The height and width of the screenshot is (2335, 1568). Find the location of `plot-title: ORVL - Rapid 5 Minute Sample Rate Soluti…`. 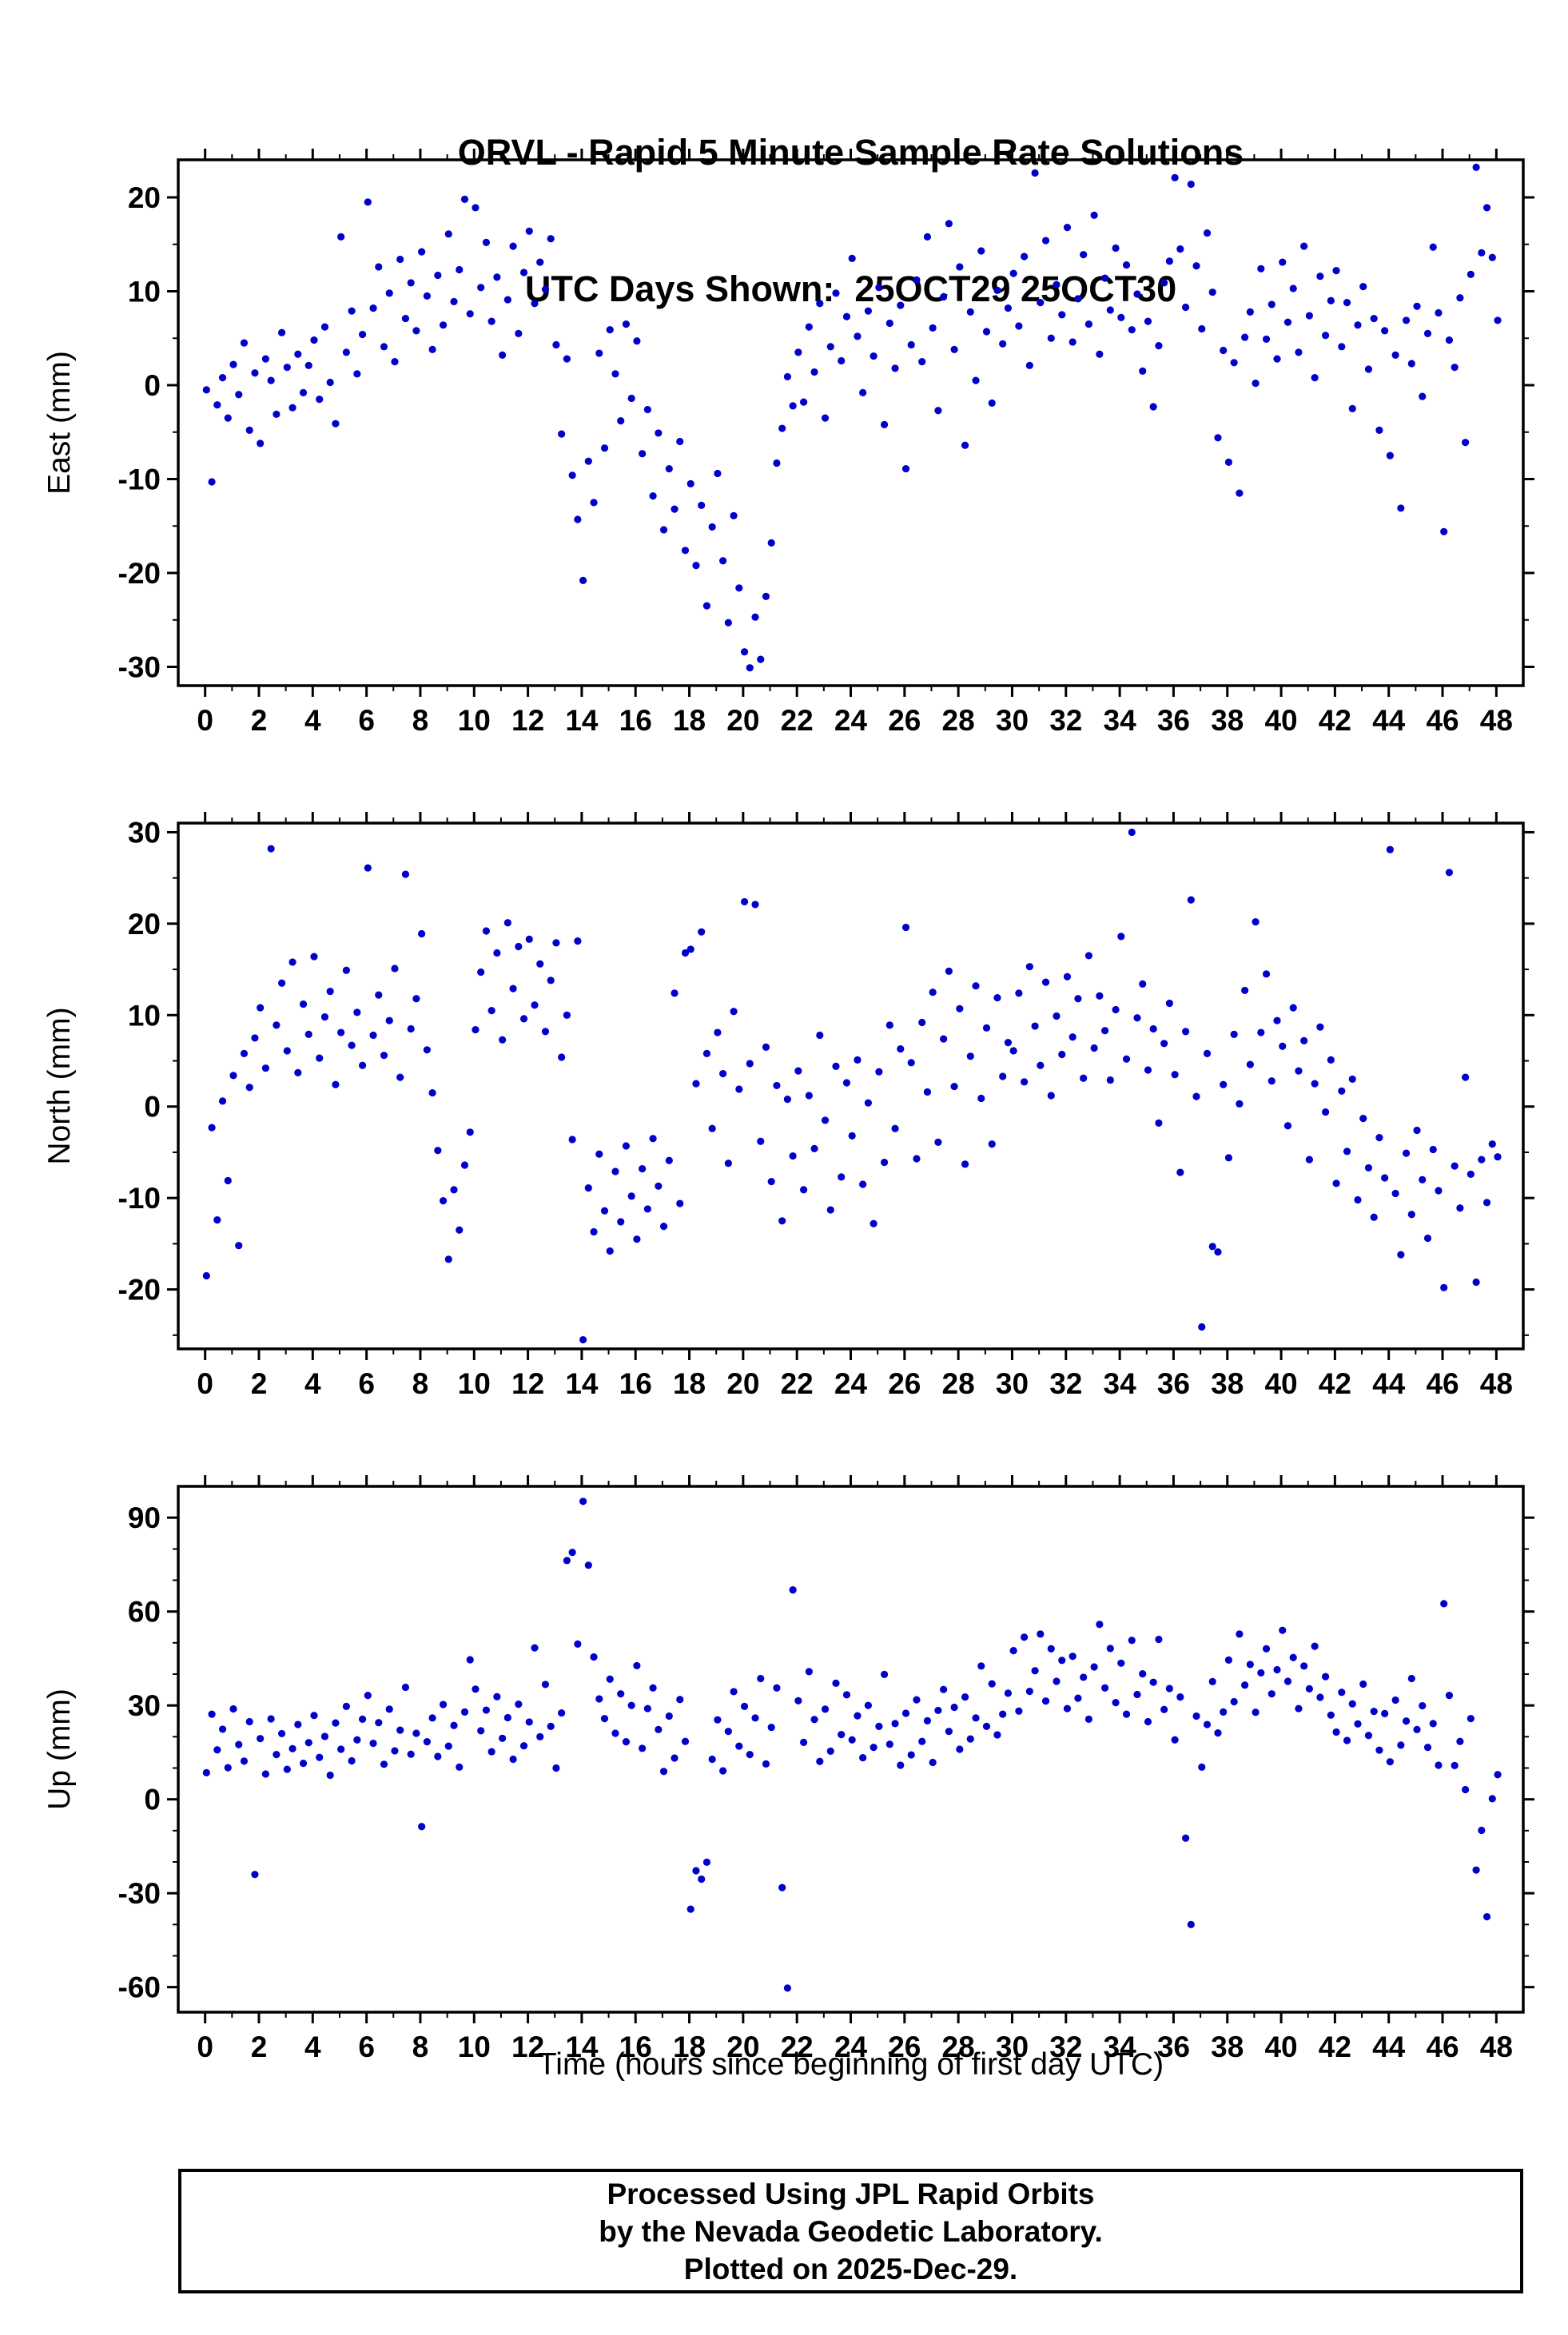

plot-title: ORVL - Rapid 5 Minute Sample Rate Soluti… is located at coordinates (850, 220).